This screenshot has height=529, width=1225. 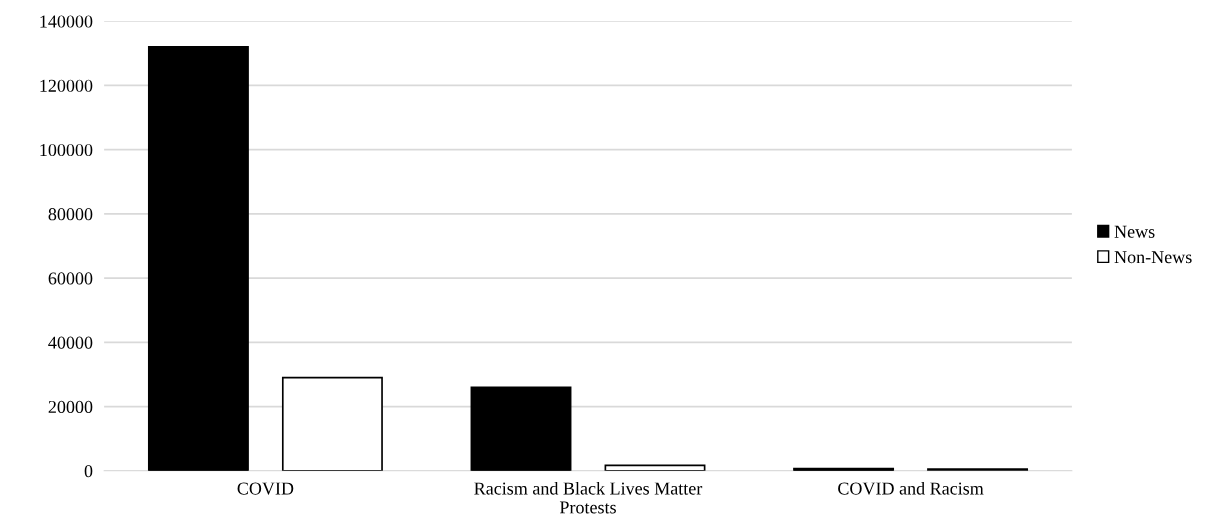 What do you see at coordinates (70, 278) in the screenshot?
I see `y-tick-label: 60000` at bounding box center [70, 278].